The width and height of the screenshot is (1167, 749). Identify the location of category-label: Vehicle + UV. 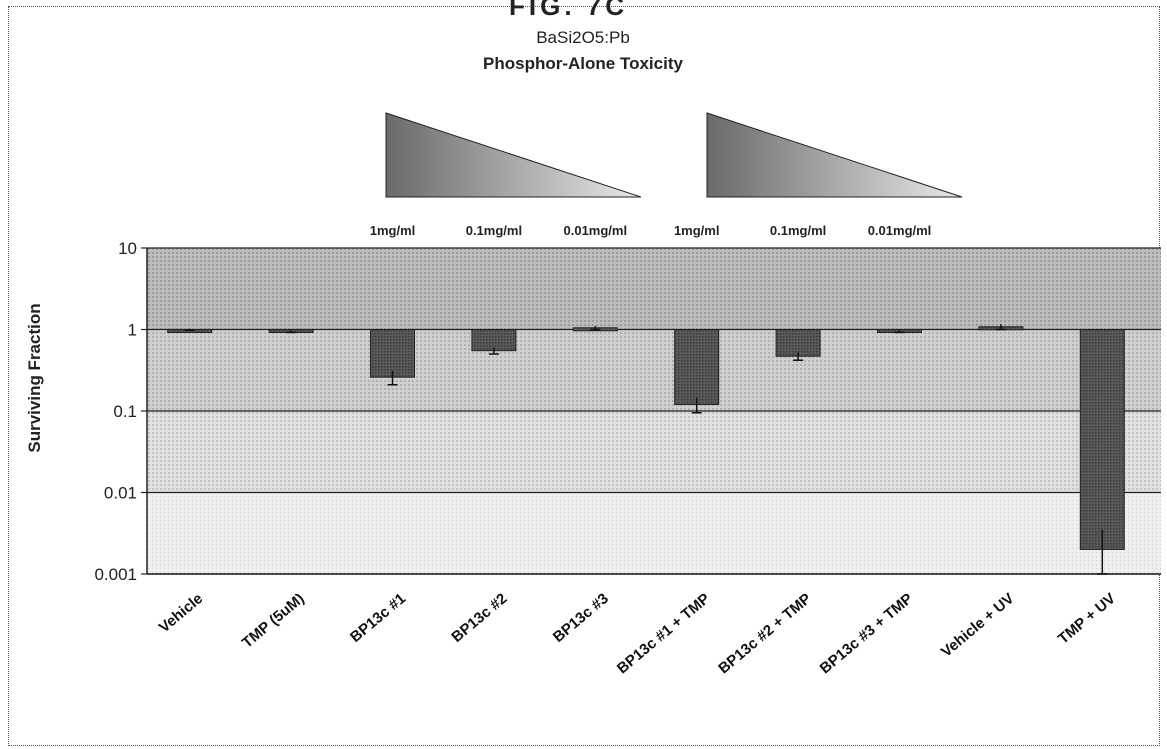
(978, 625).